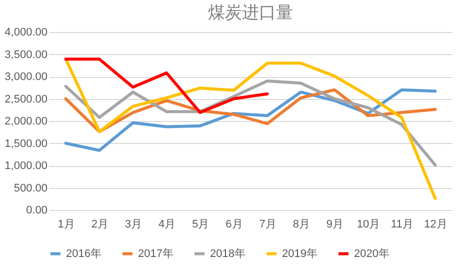 This screenshot has width=464, height=264. Describe the element at coordinates (300, 254) in the screenshot. I see `legend-label: 2019年` at that location.